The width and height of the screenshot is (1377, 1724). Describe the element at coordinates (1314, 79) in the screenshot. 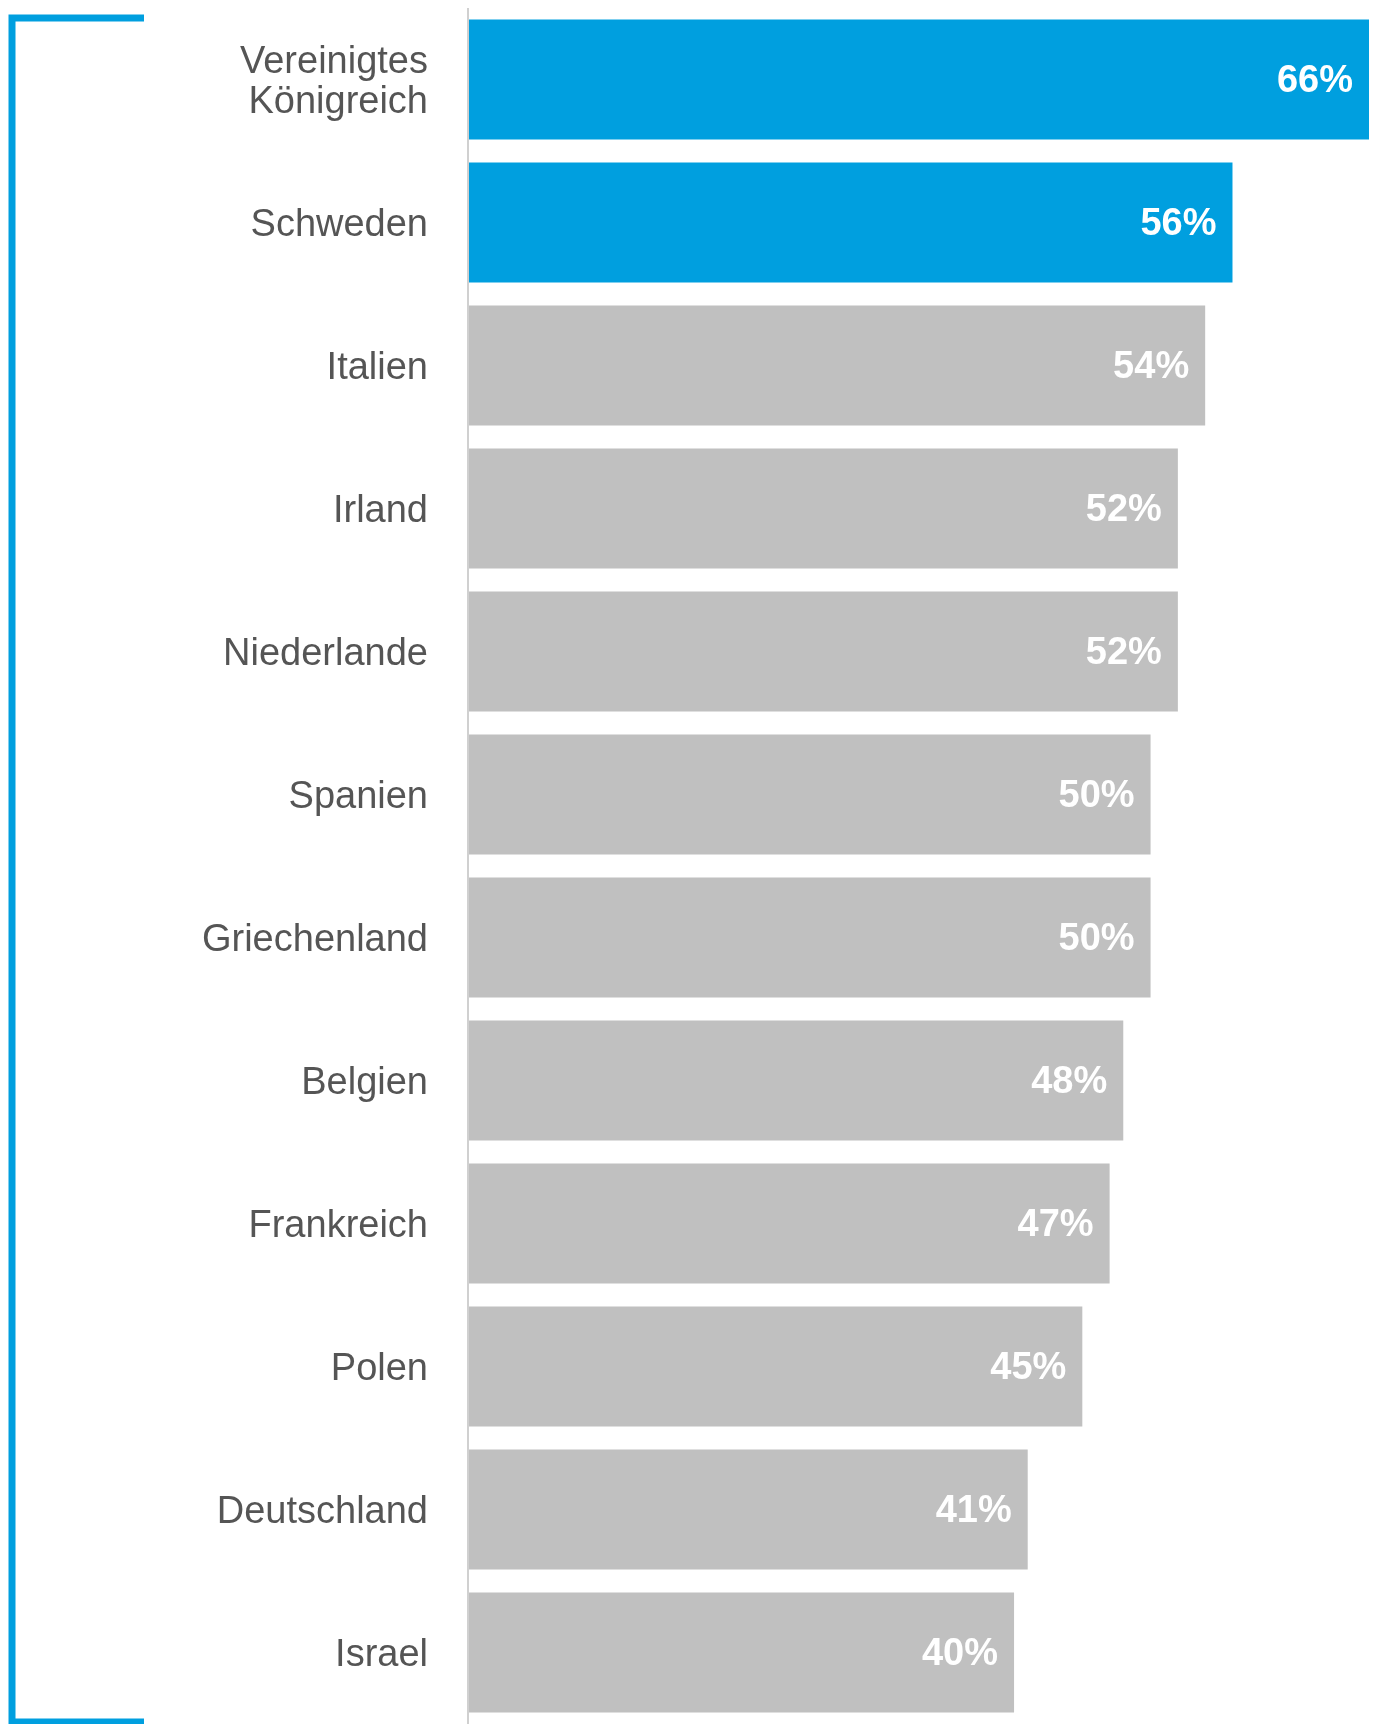

I see `data-label: 66%` at that location.